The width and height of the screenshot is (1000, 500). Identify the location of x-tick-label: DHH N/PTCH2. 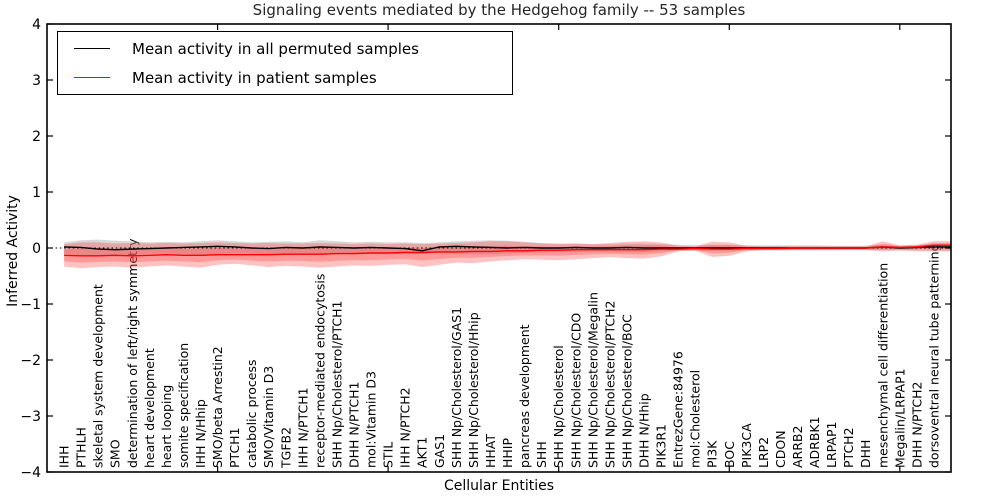
(916, 425).